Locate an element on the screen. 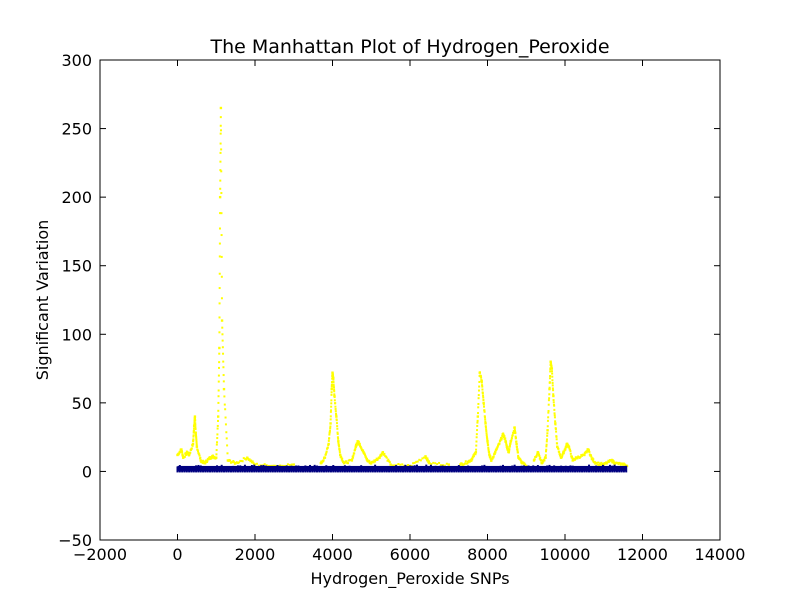  y-tick-label: 100 is located at coordinates (76, 334).